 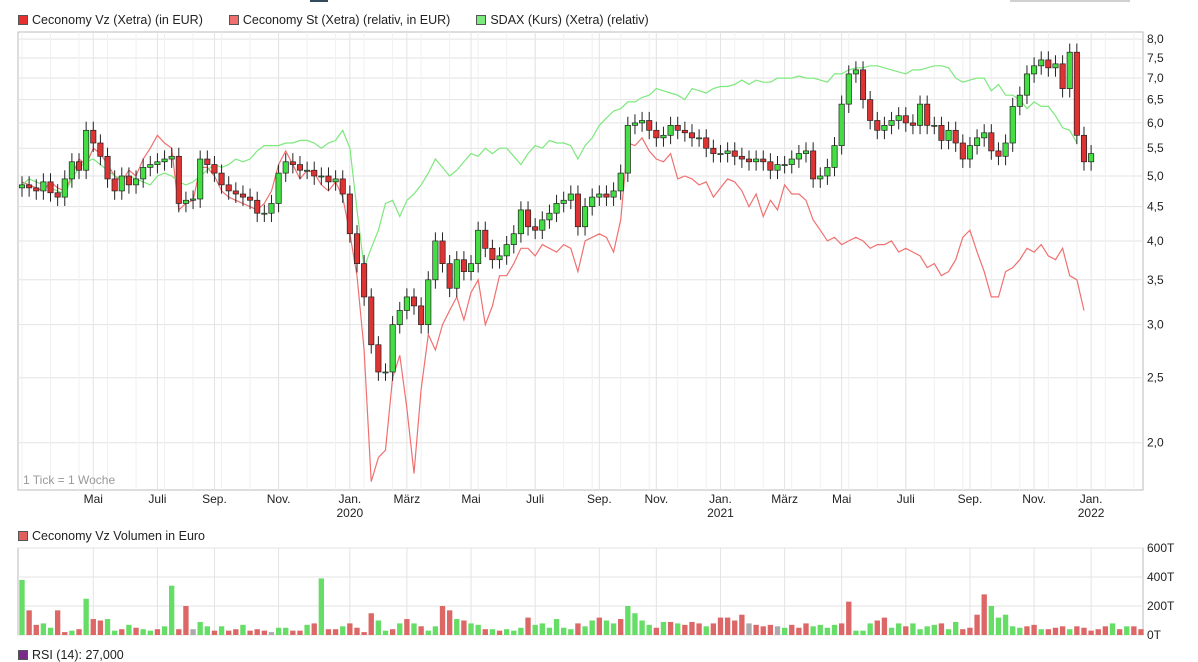 I want to click on volume-frame, so click(x=580, y=591).